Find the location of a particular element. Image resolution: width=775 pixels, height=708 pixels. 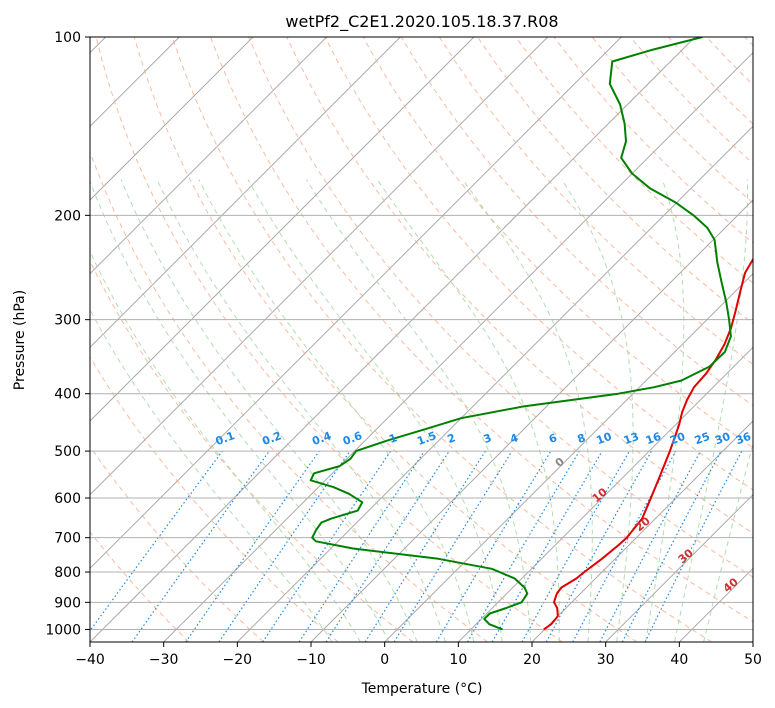

chart-title: wetPf2_C2E1.2020.105.18.37.R08 is located at coordinates (421, 22).